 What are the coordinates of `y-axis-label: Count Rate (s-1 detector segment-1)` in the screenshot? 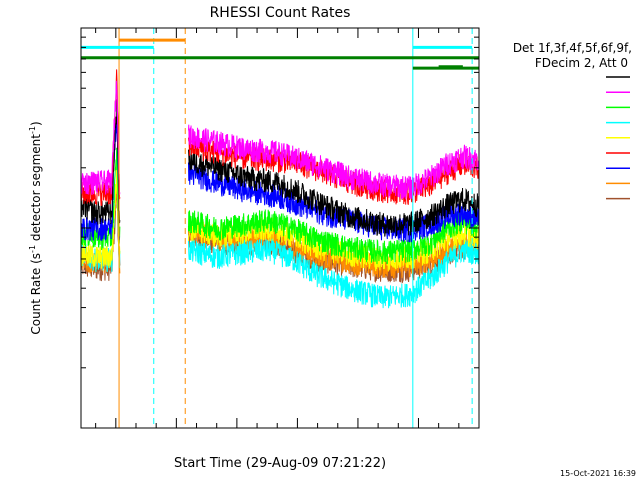 It's located at (35, 227).